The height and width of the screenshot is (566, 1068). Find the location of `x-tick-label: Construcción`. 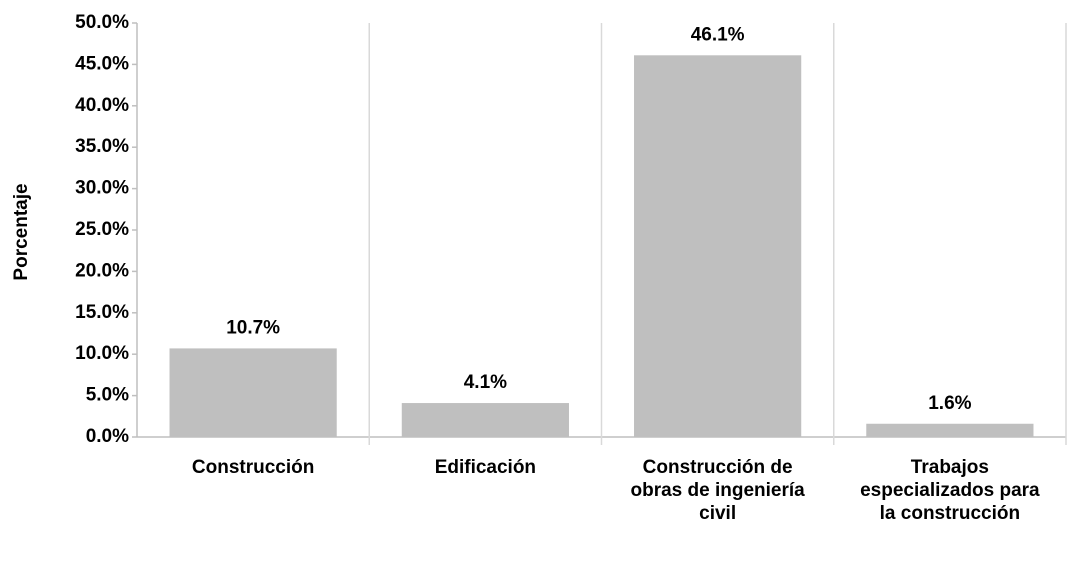

x-tick-label: Construcción is located at coordinates (253, 467).